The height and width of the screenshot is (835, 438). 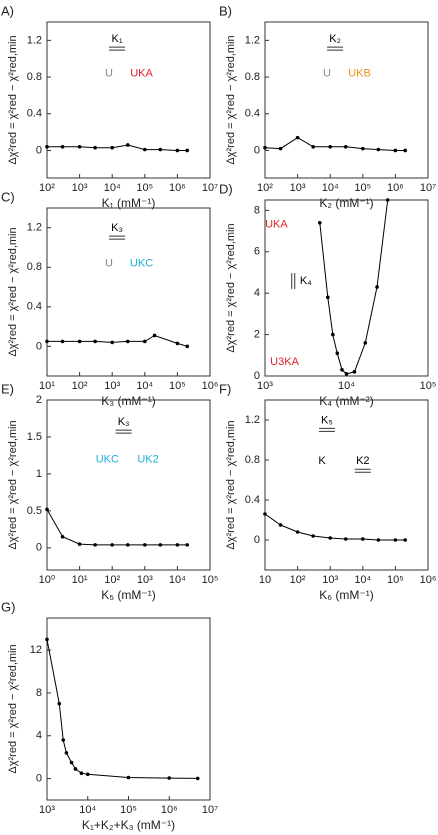 I want to click on y-tick-label: 8, so click(x=257, y=210).